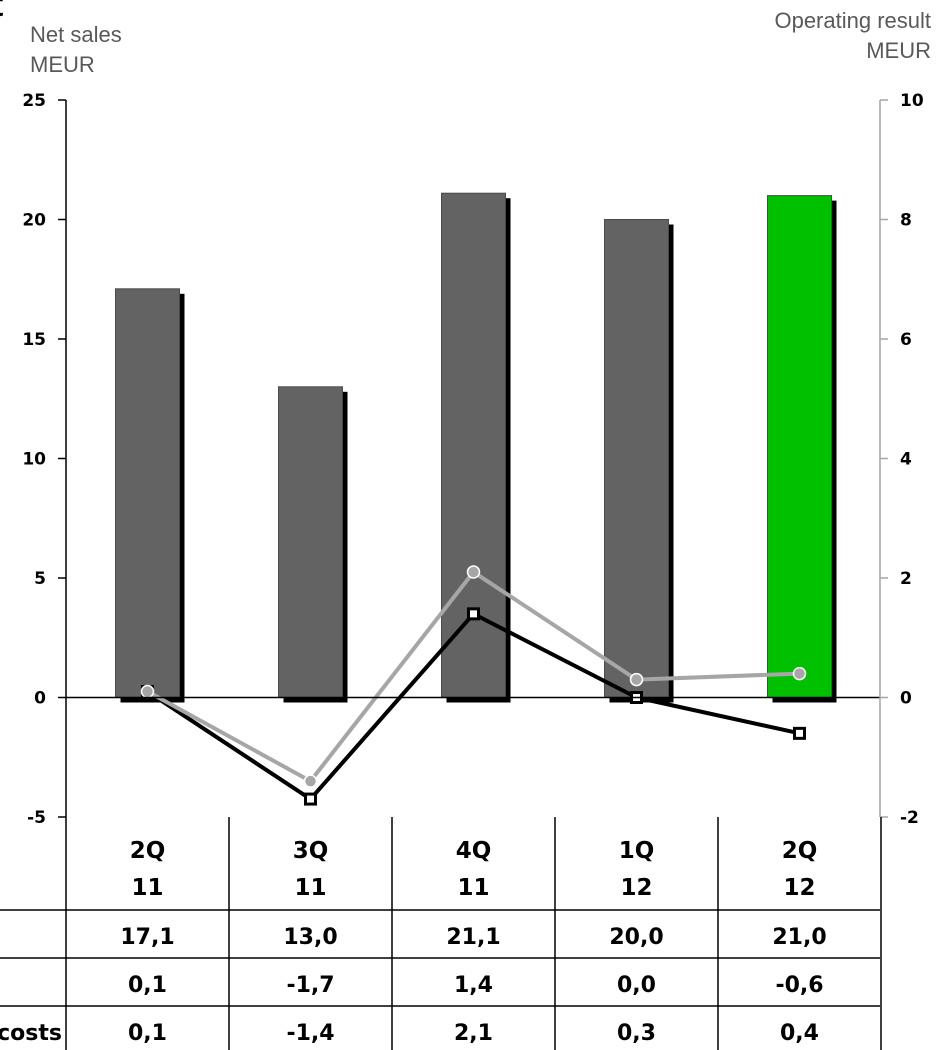 The width and height of the screenshot is (945, 1050). I want to click on right-tick-label: 8, so click(906, 221).